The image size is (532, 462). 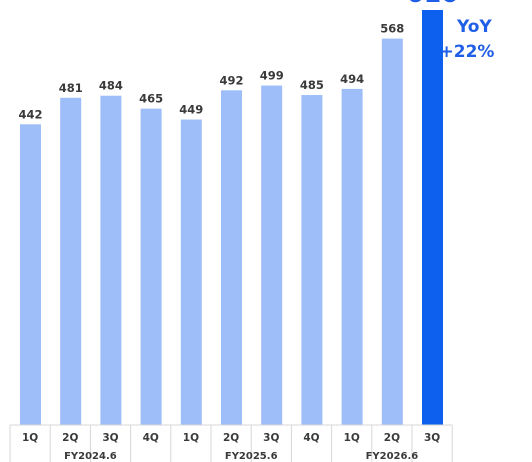 I want to click on value-label: 449, so click(x=191, y=110).